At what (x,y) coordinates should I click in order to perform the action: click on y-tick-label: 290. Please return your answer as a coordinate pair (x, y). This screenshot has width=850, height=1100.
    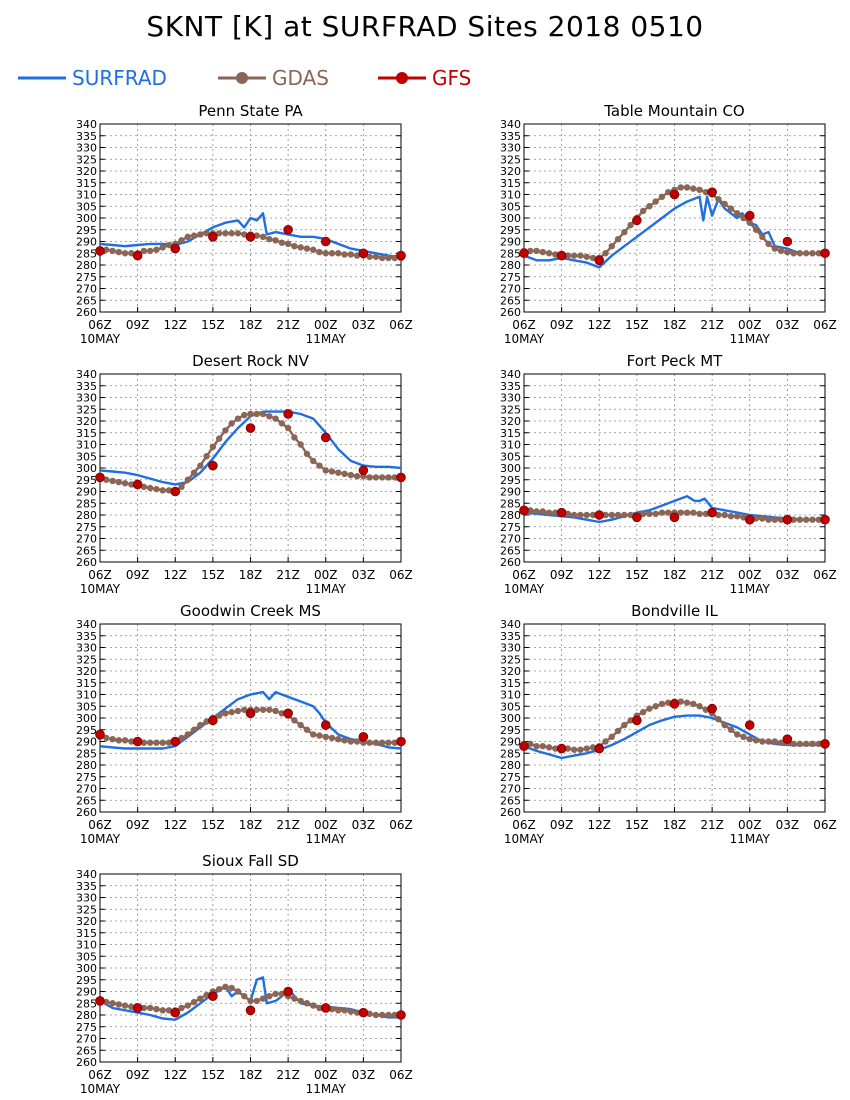
    Looking at the image, I should click on (510, 742).